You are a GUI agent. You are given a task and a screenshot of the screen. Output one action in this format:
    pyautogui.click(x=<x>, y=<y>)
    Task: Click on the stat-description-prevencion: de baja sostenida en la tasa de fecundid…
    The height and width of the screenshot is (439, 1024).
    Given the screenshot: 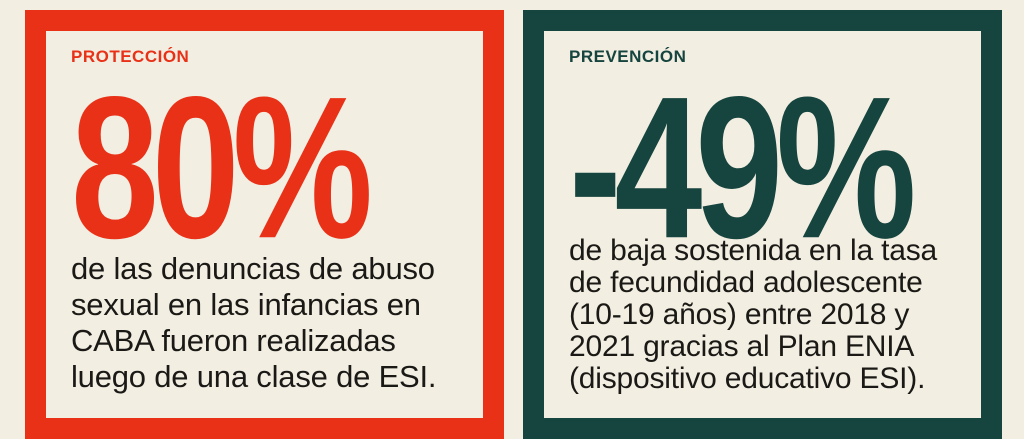 What is the action you would take?
    pyautogui.click(x=753, y=314)
    